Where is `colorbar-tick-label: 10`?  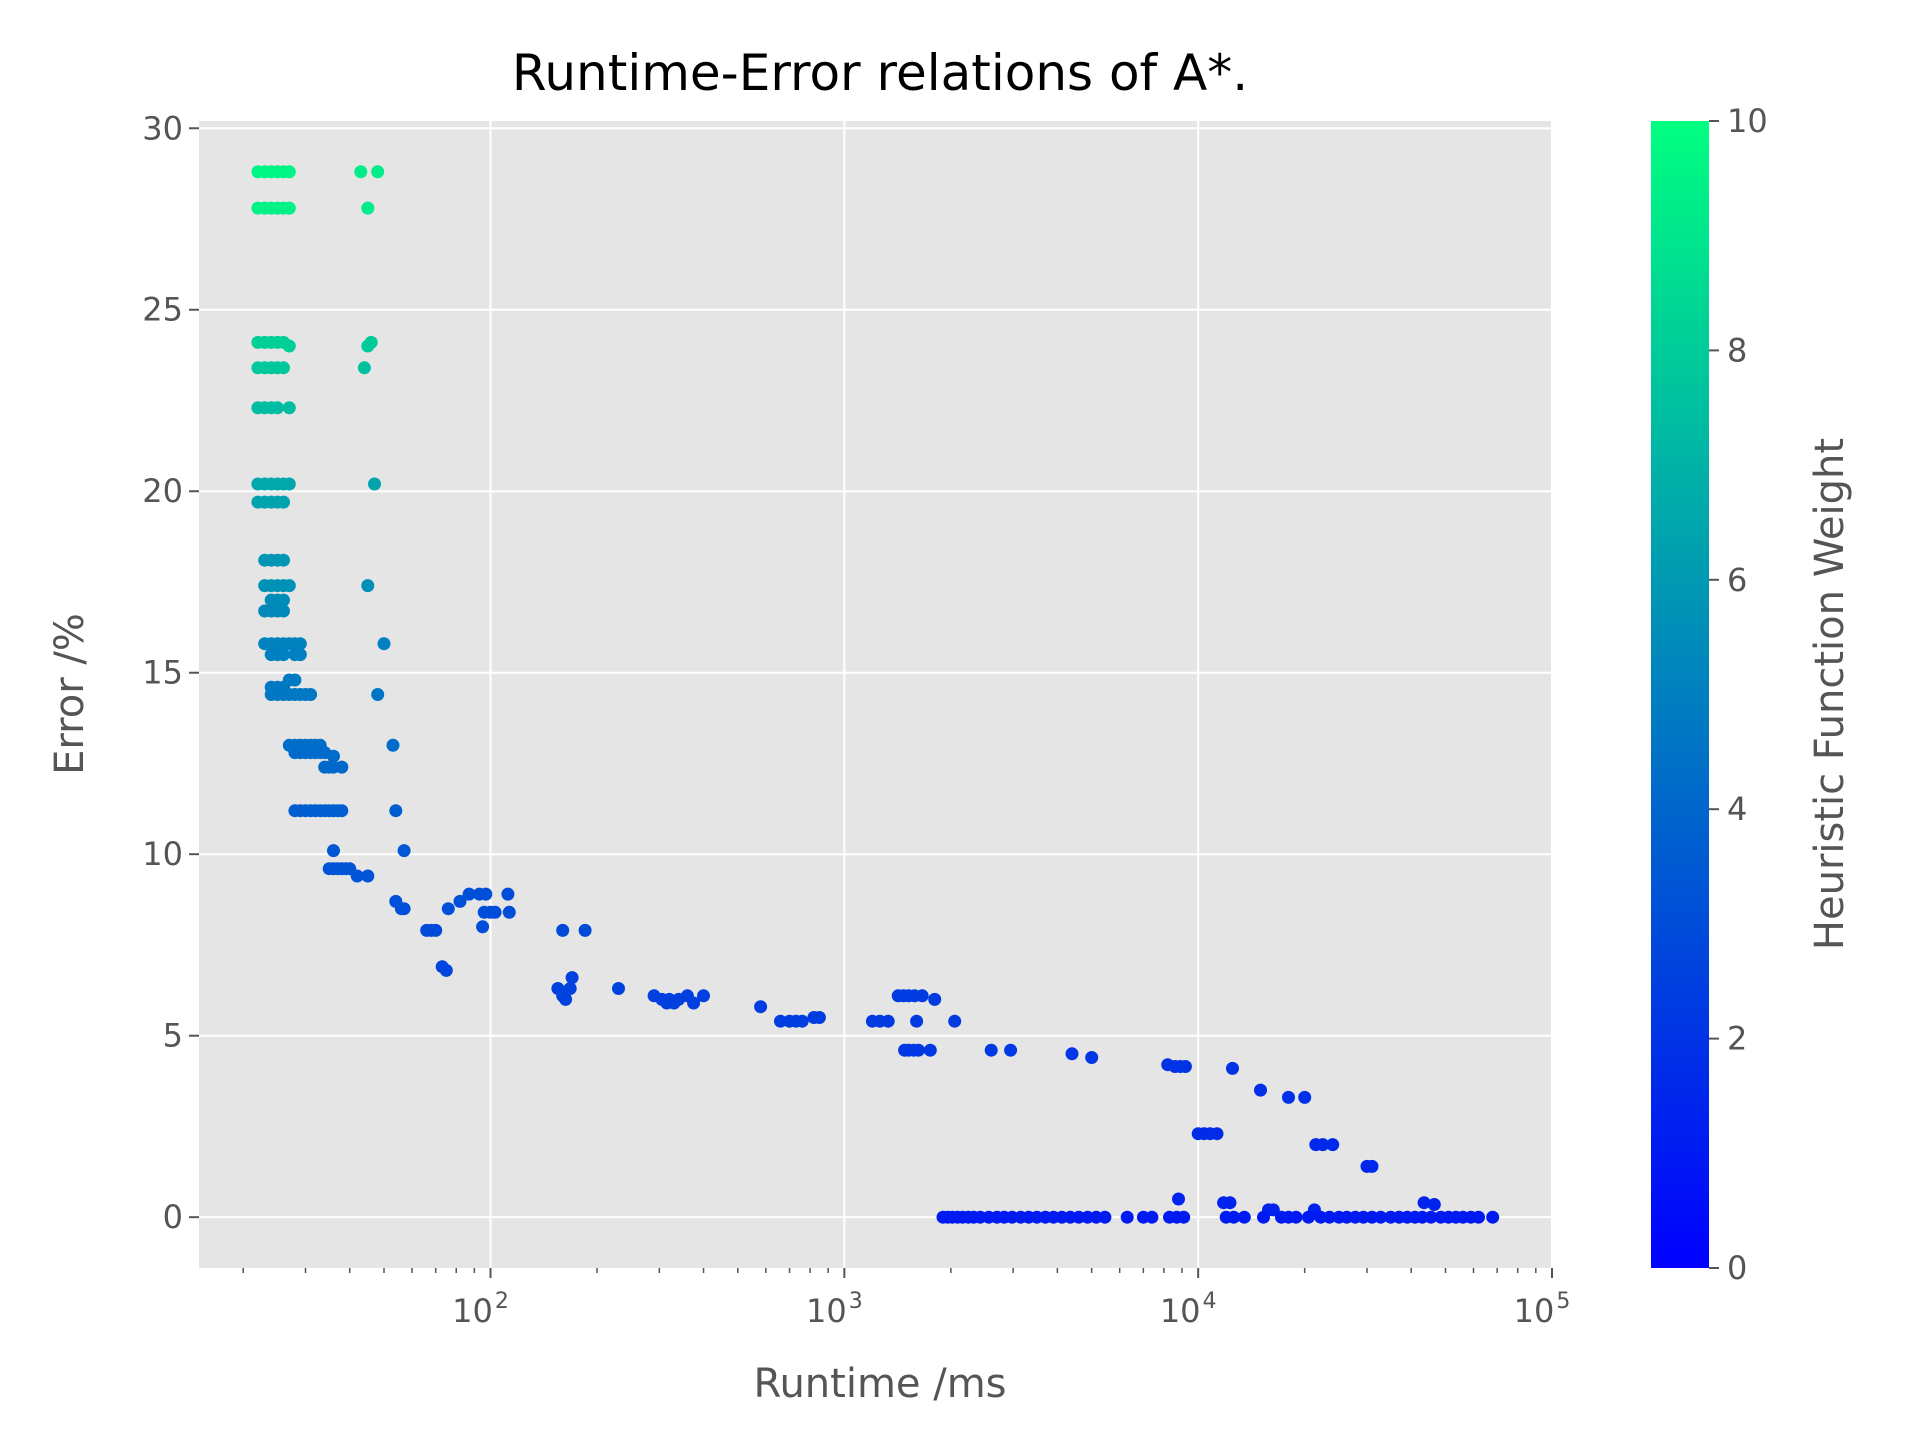
colorbar-tick-label: 10 is located at coordinates (1747, 121).